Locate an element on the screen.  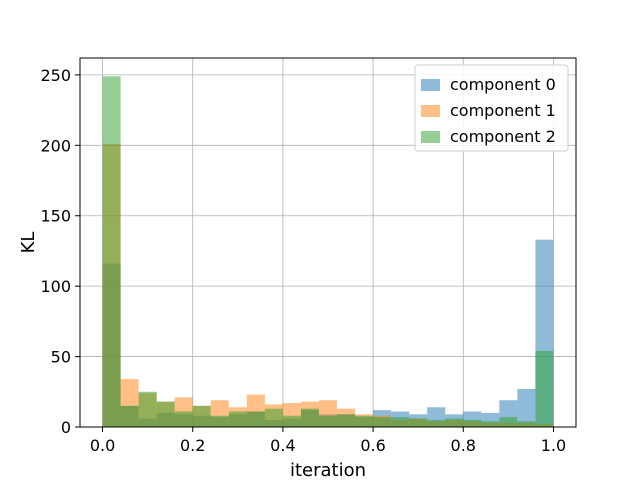
y-tick-label: 250 is located at coordinates (55, 75).